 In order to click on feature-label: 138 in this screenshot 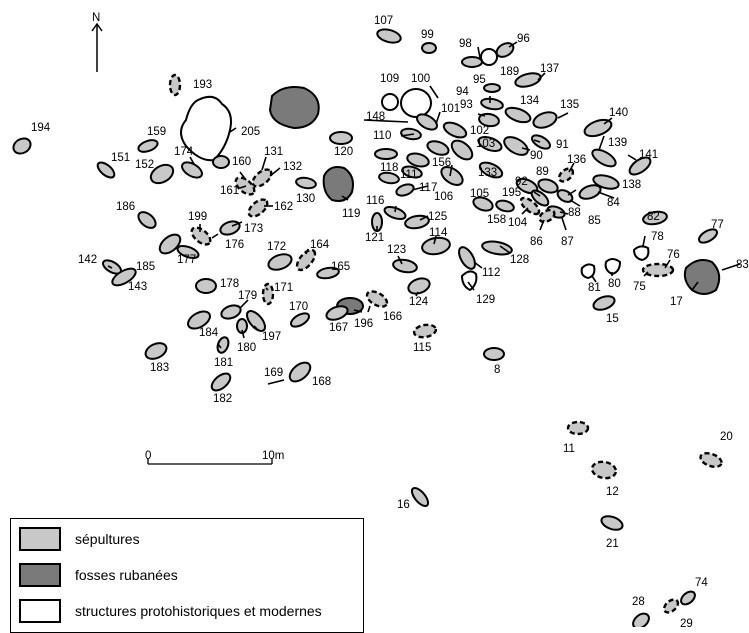, I will do `click(631, 185)`.